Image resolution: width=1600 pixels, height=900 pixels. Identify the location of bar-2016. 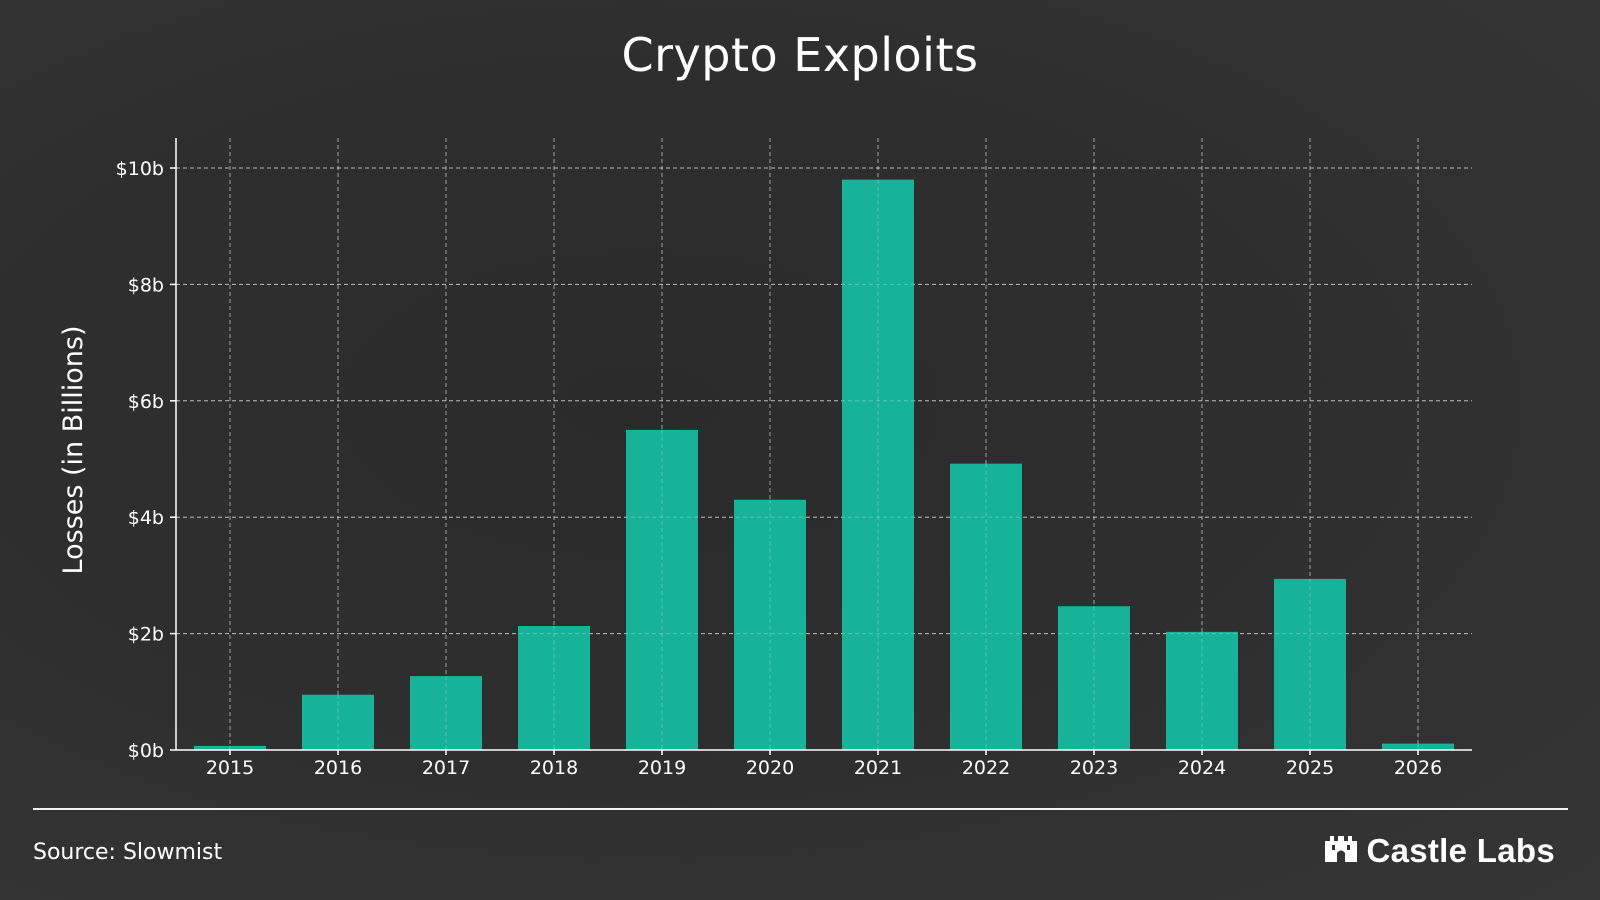
(338, 722).